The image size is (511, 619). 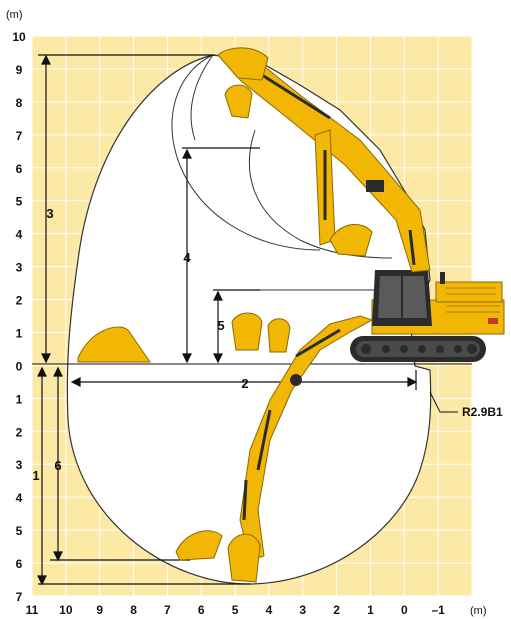 I want to click on dimension-label-5: 5, so click(x=220, y=325).